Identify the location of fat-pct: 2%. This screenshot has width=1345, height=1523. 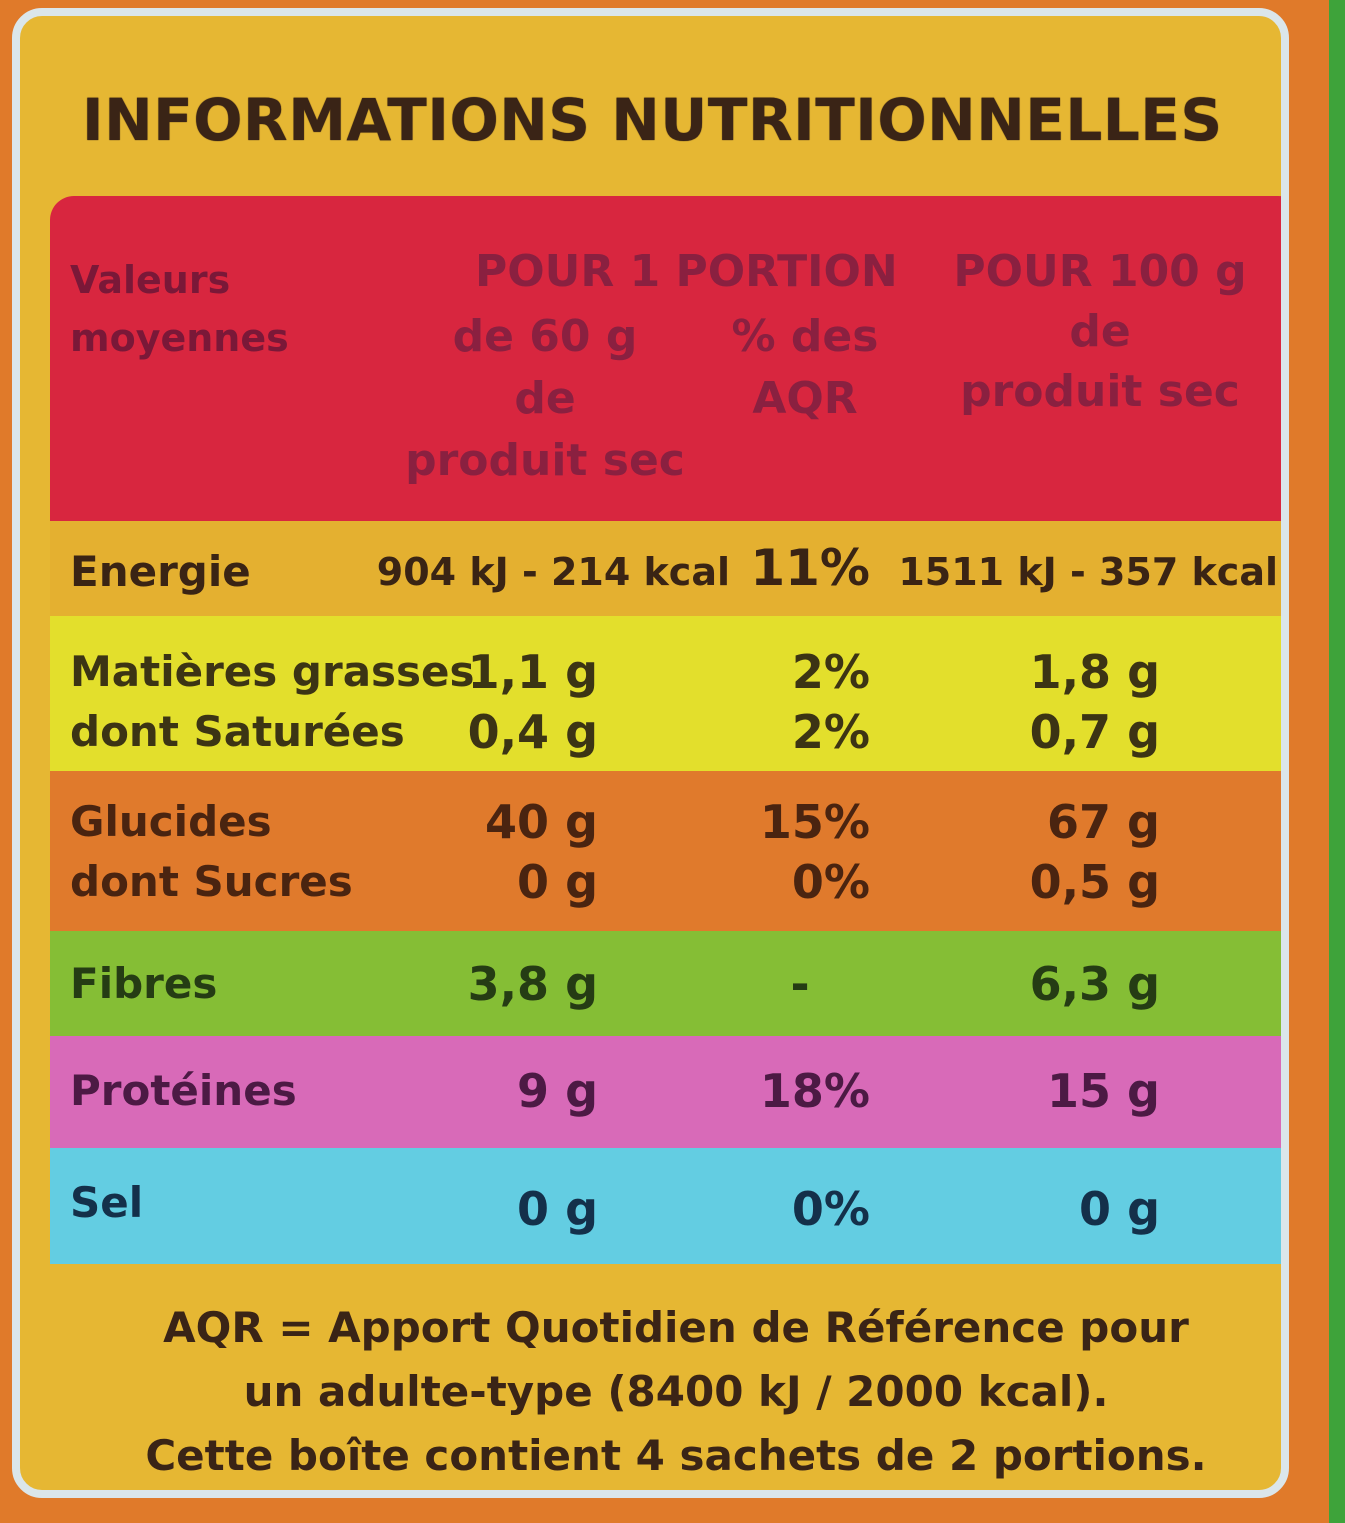
(830, 672).